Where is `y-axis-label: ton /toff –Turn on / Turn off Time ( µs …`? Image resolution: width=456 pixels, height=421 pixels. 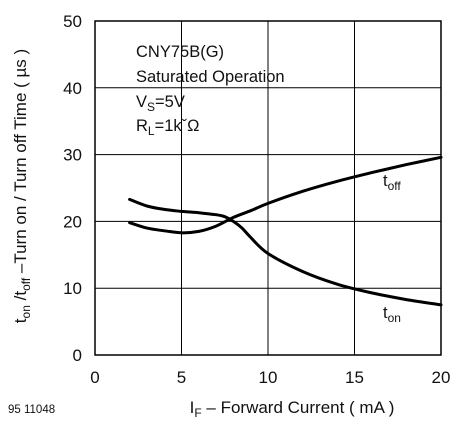
y-axis-label: ton /toff –Turn on / Turn off Time ( µs … is located at coordinates (22, 186).